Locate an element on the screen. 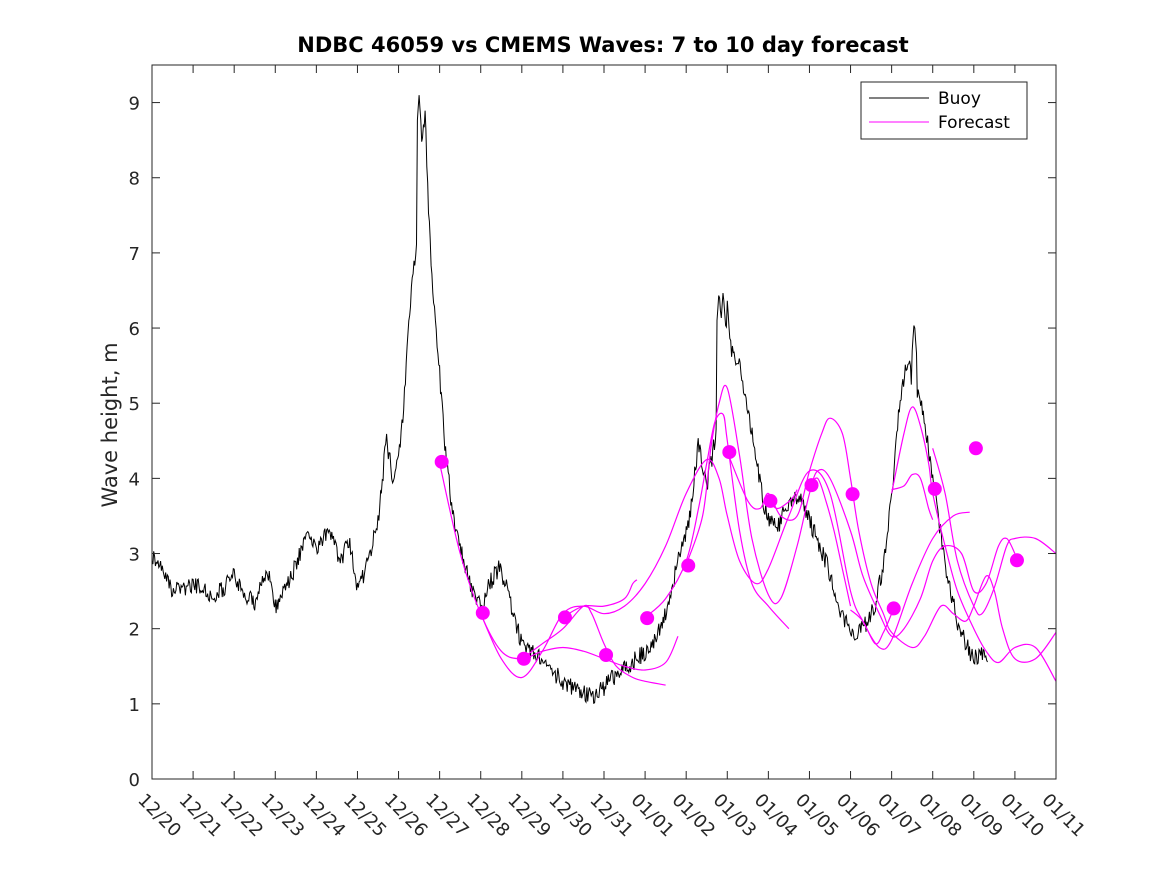  y-tick-label: 6 is located at coordinates (134, 329).